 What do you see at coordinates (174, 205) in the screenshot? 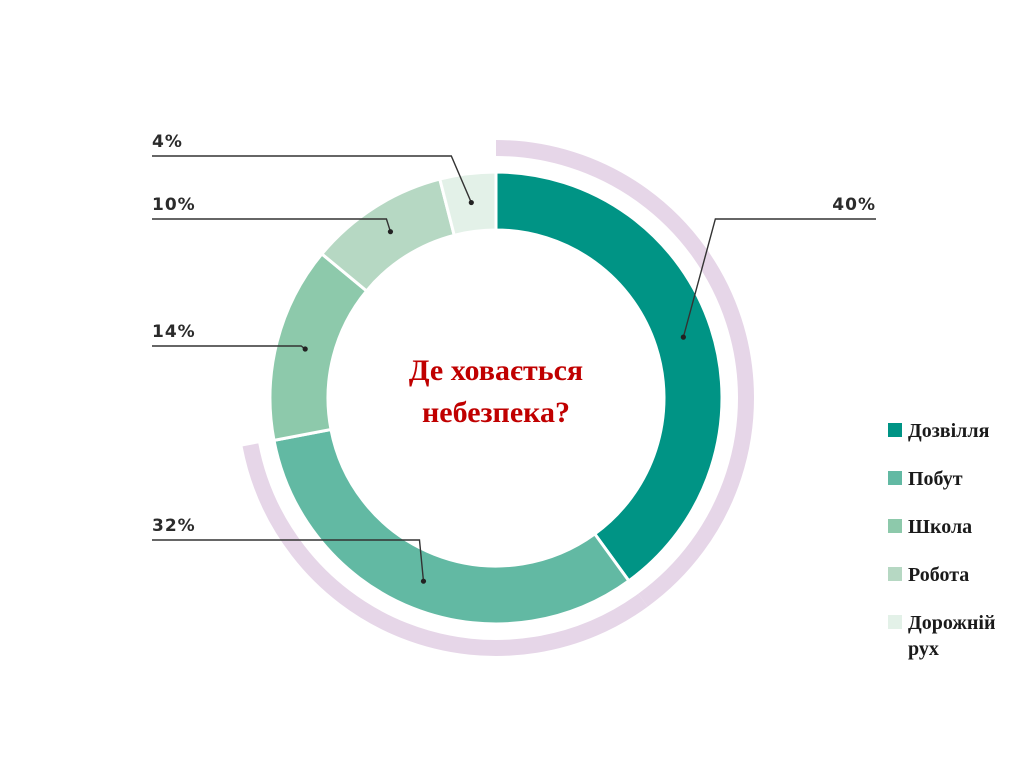
I see `value-label-3: 10%` at bounding box center [174, 205].